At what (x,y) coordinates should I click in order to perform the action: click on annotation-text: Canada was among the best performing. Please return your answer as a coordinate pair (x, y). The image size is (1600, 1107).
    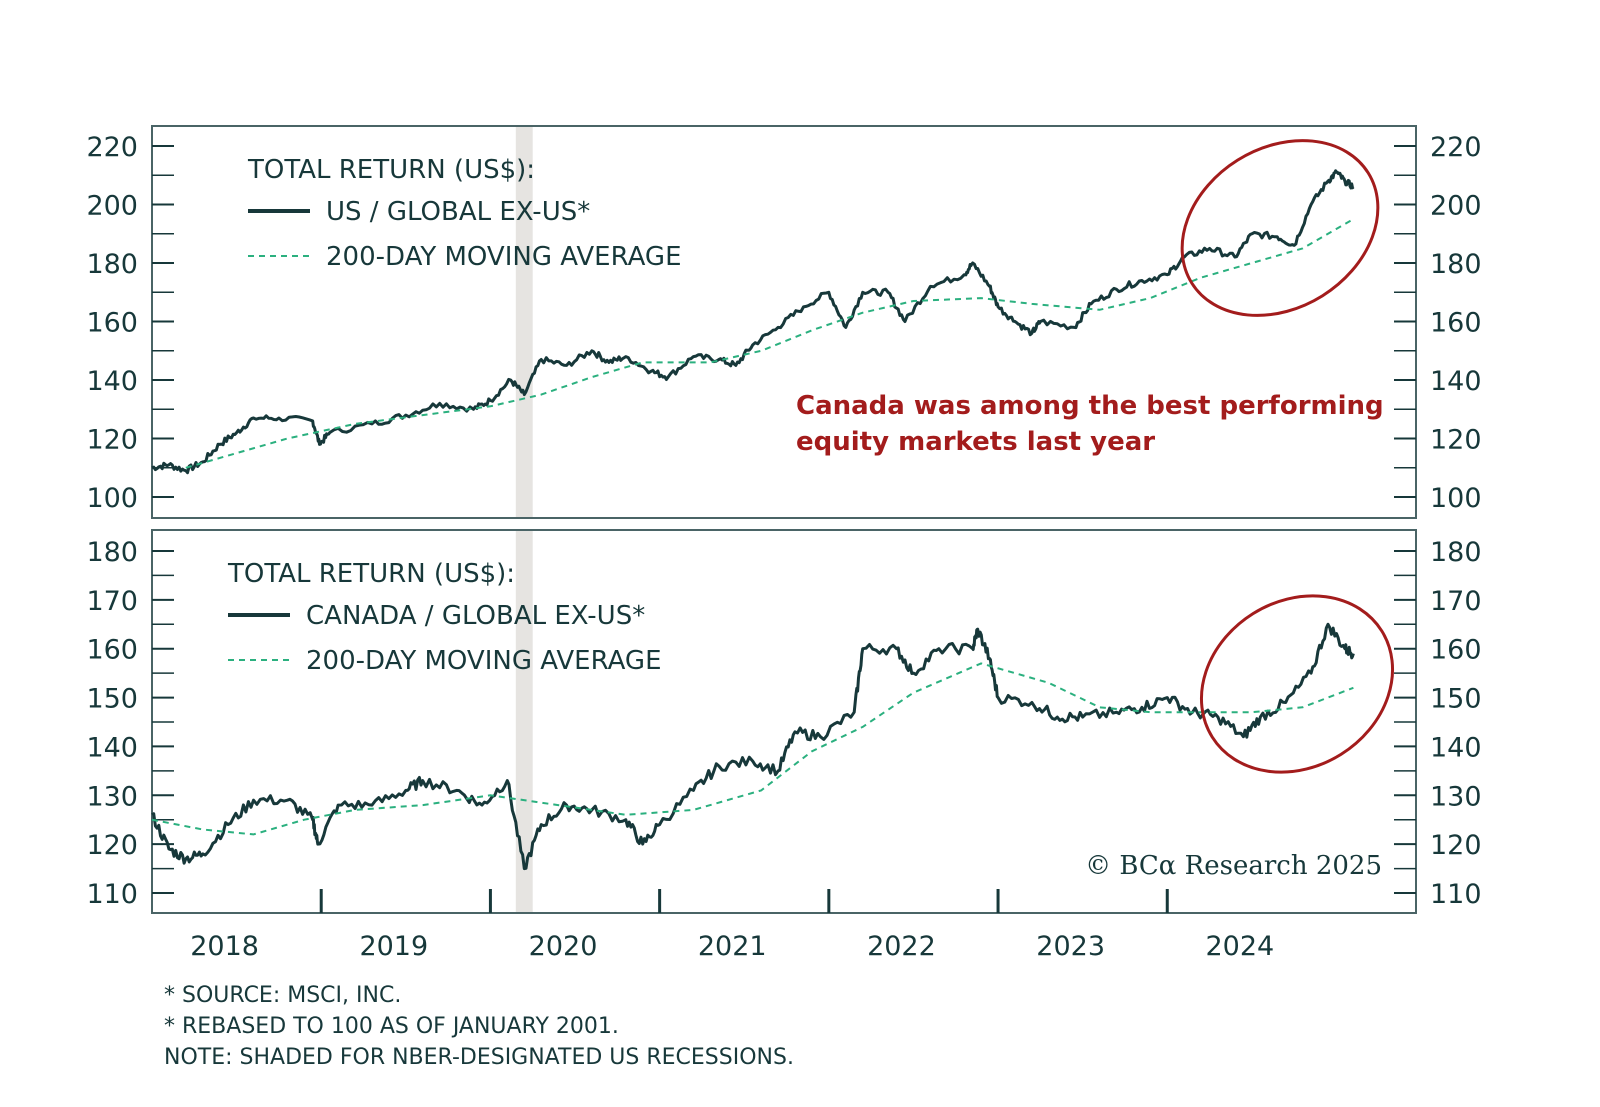
    Looking at the image, I should click on (1090, 406).